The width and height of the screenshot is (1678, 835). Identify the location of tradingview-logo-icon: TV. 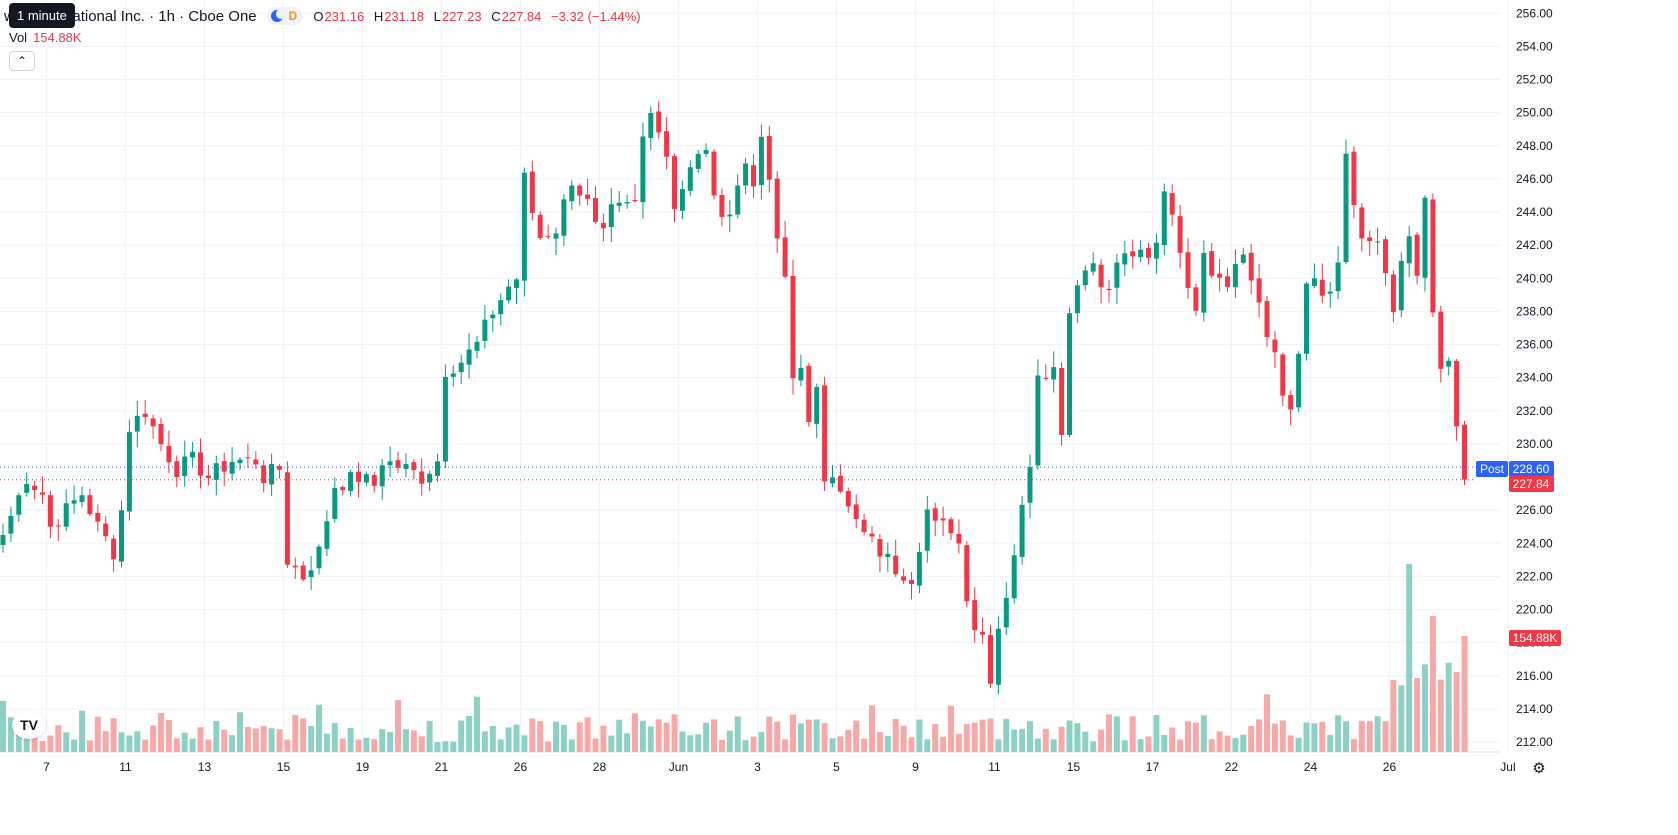
(29, 725).